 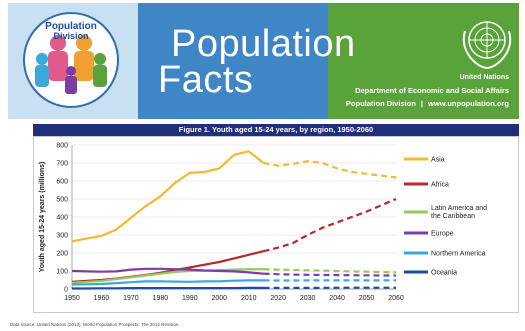 What do you see at coordinates (42, 217) in the screenshot?
I see `y-axis-label: Youth aged 15-24 years (millions)` at bounding box center [42, 217].